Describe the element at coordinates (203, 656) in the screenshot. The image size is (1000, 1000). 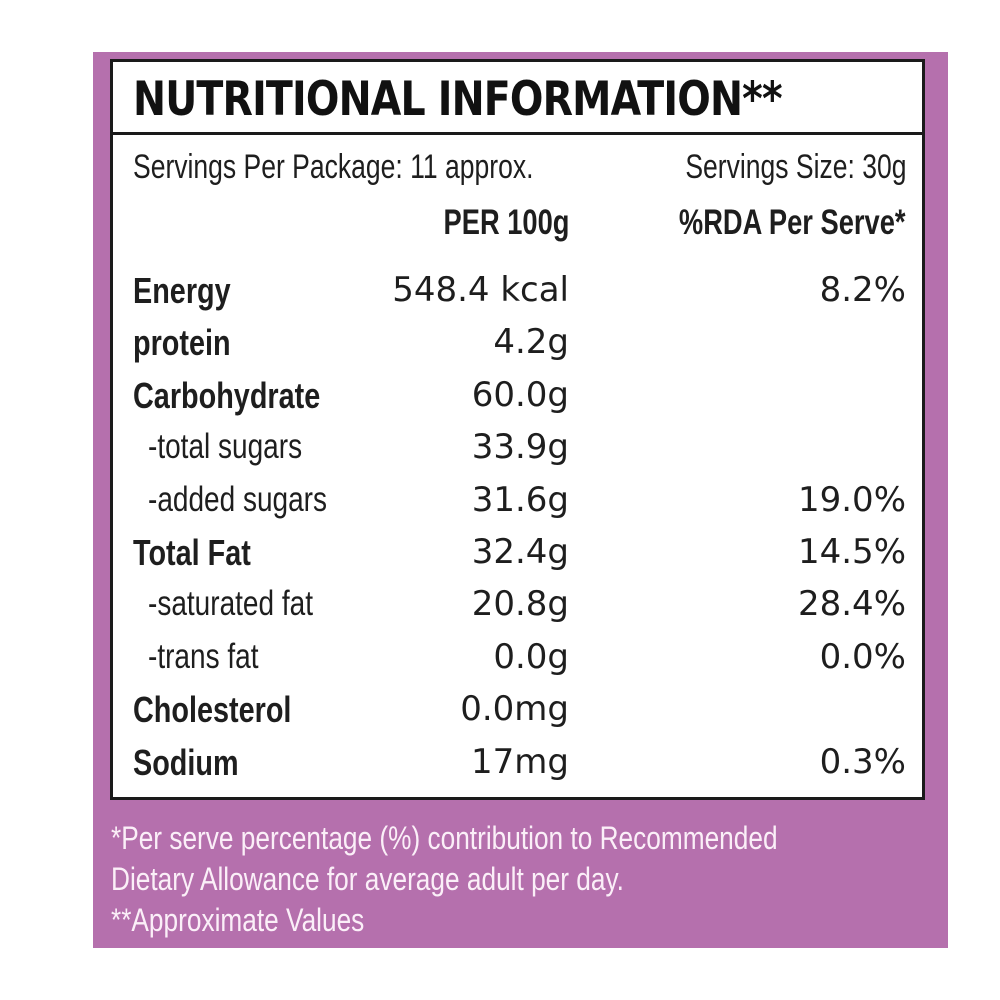
I see `nutrient-name: -trans fat` at that location.